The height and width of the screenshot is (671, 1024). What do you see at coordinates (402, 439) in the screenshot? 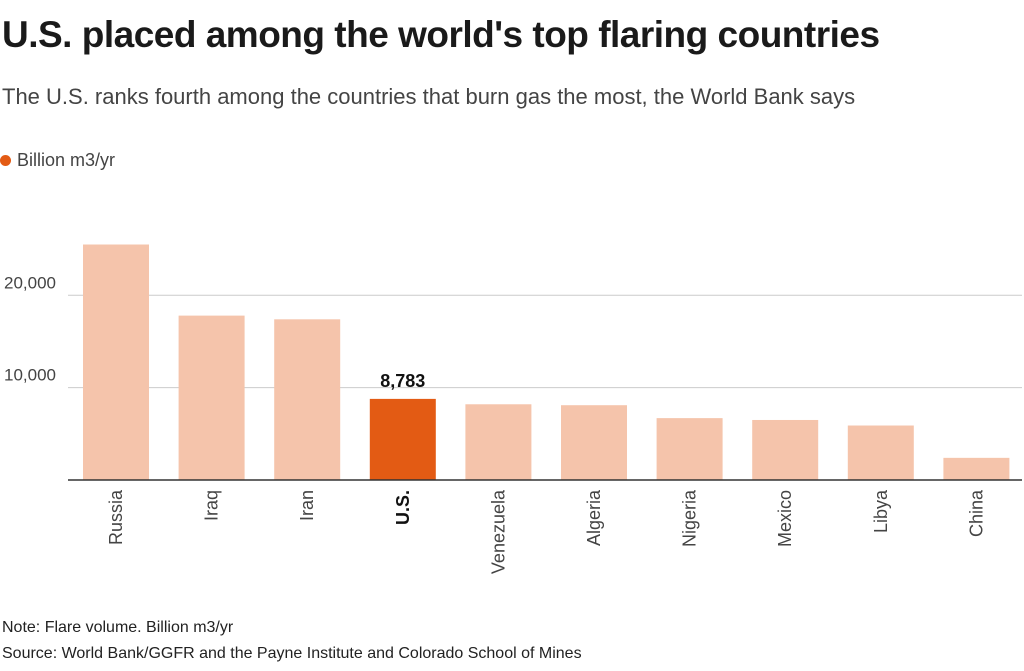
I see `bar-us` at bounding box center [402, 439].